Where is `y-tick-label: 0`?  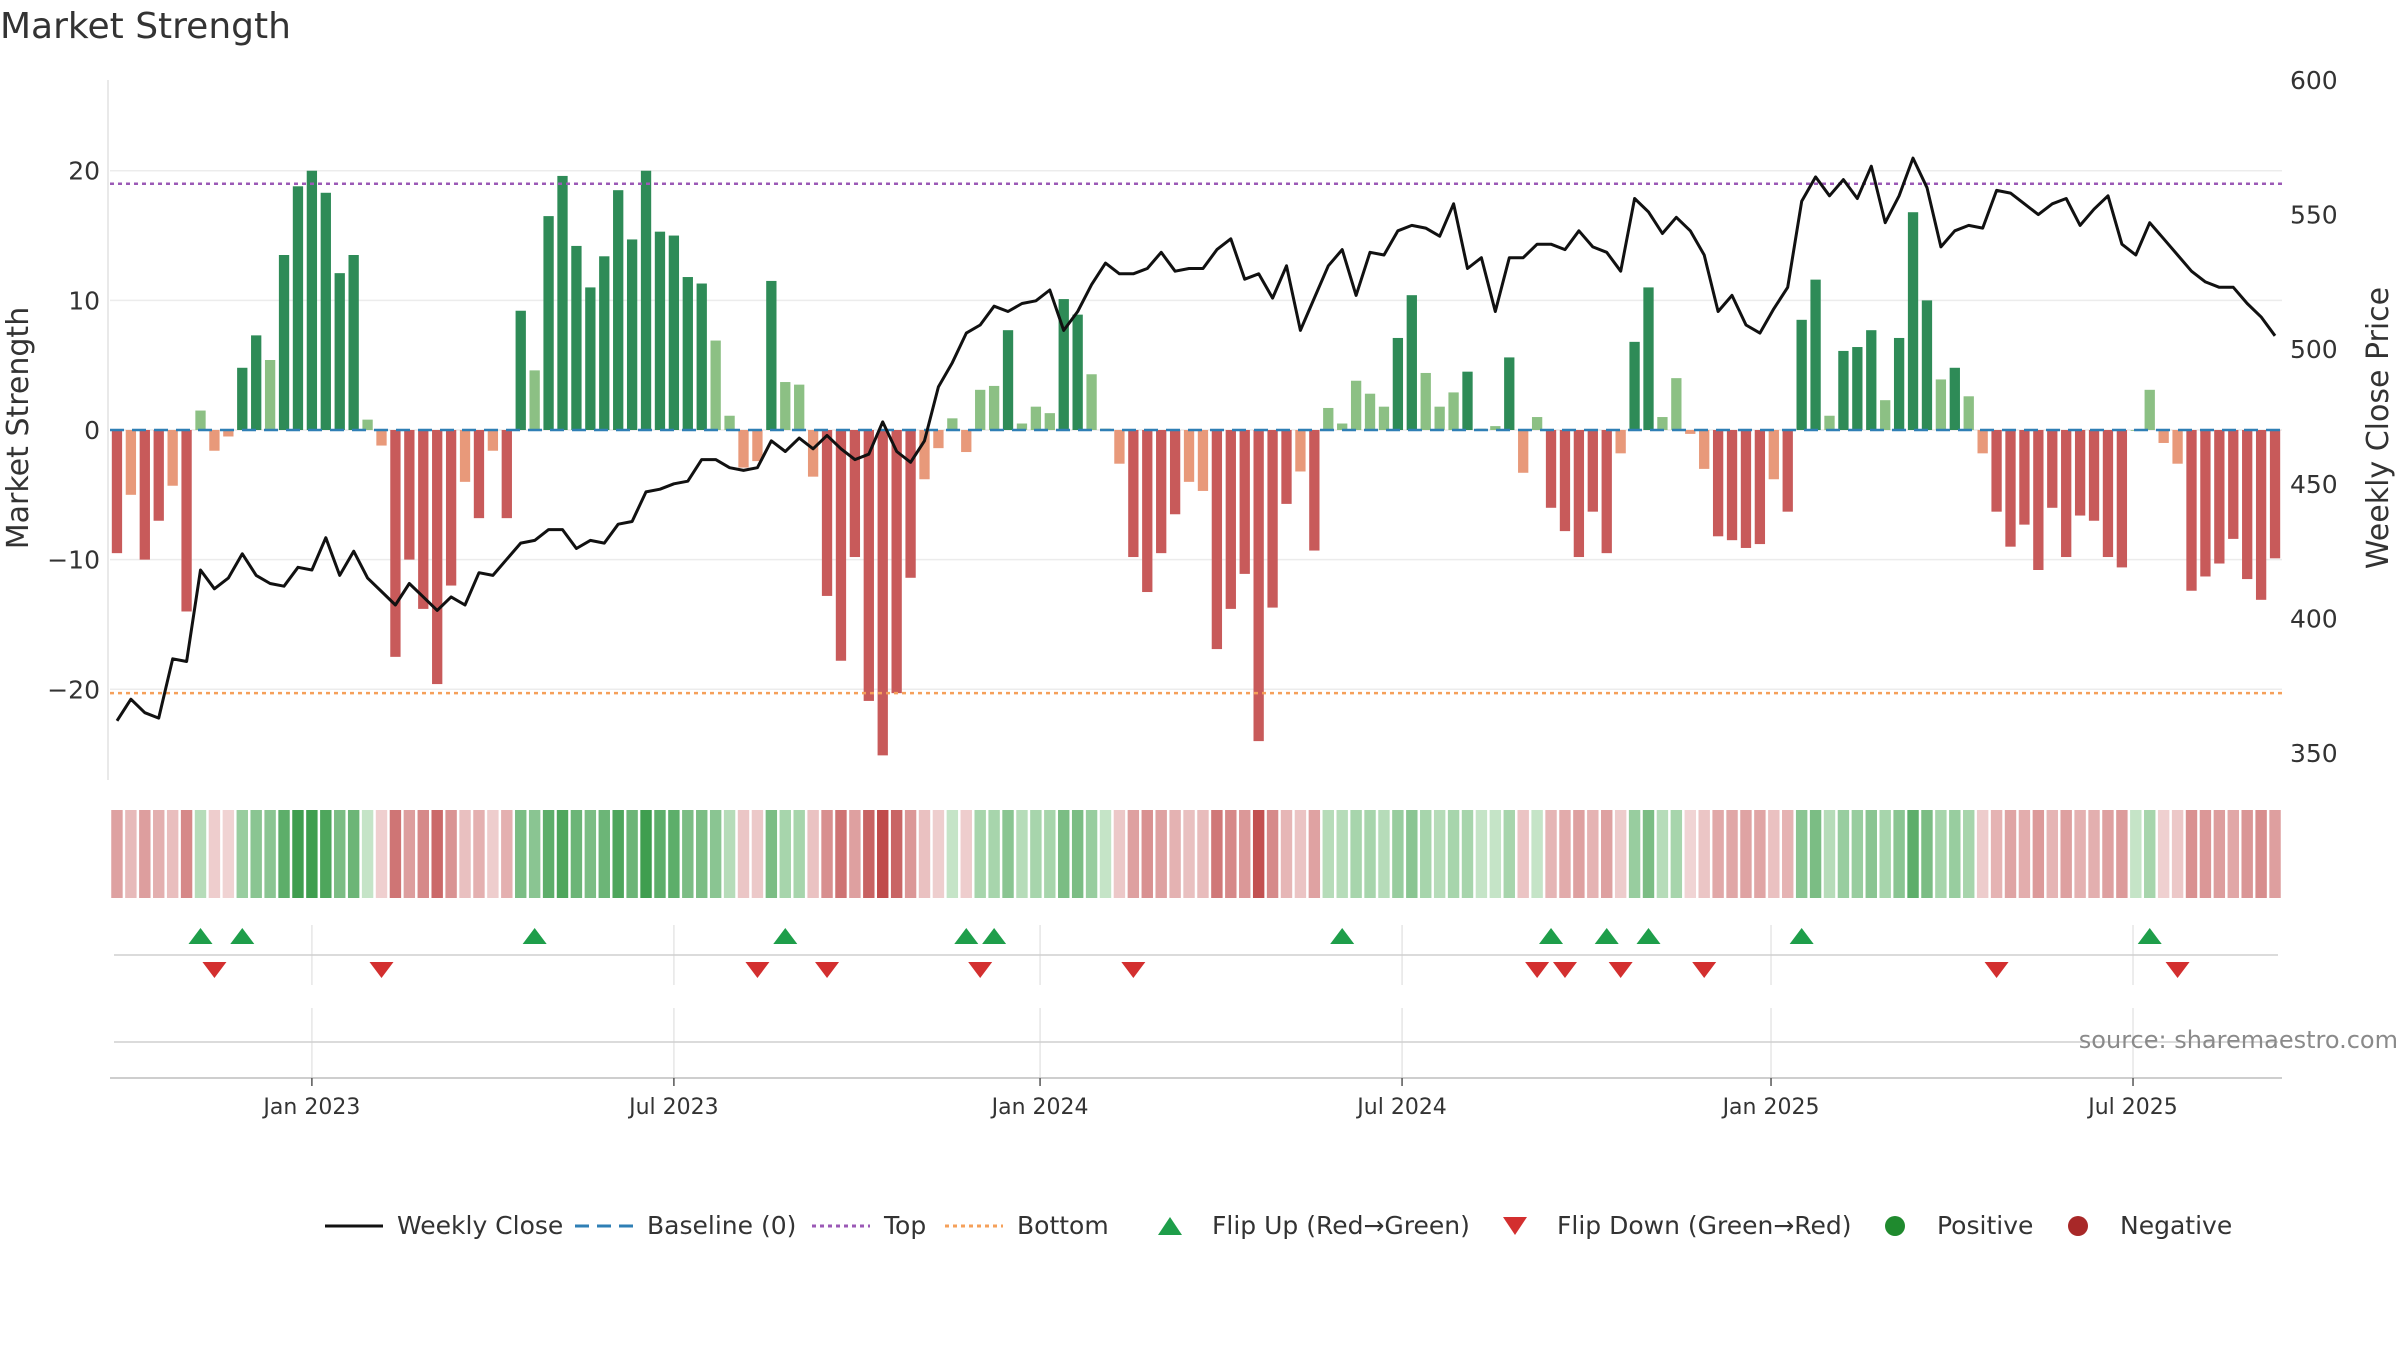 y-tick-label: 0 is located at coordinates (92, 430).